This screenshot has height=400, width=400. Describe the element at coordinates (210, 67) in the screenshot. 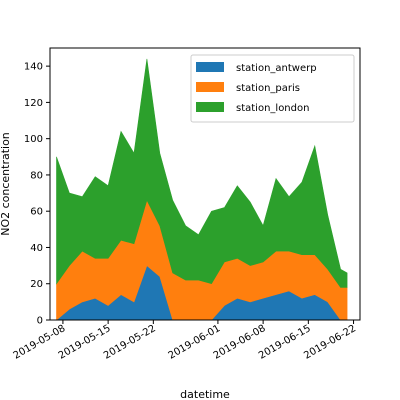

I see `legend-swatch-station-antwerp` at that location.